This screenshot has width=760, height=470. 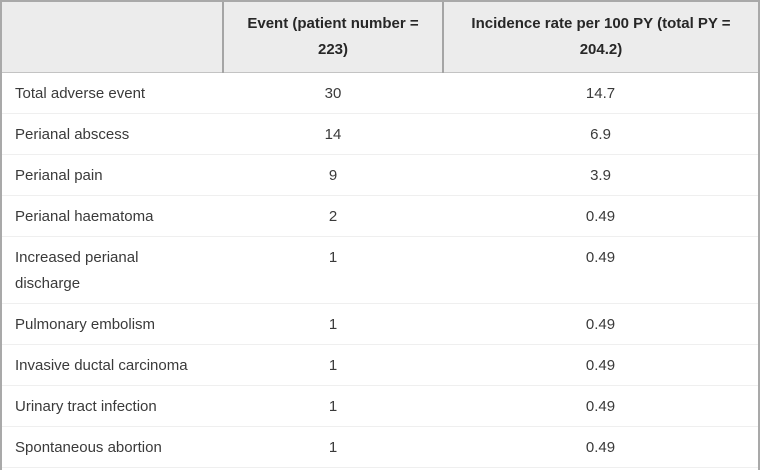 I want to click on incidence-rate-cell: 3.9, so click(x=600, y=175).